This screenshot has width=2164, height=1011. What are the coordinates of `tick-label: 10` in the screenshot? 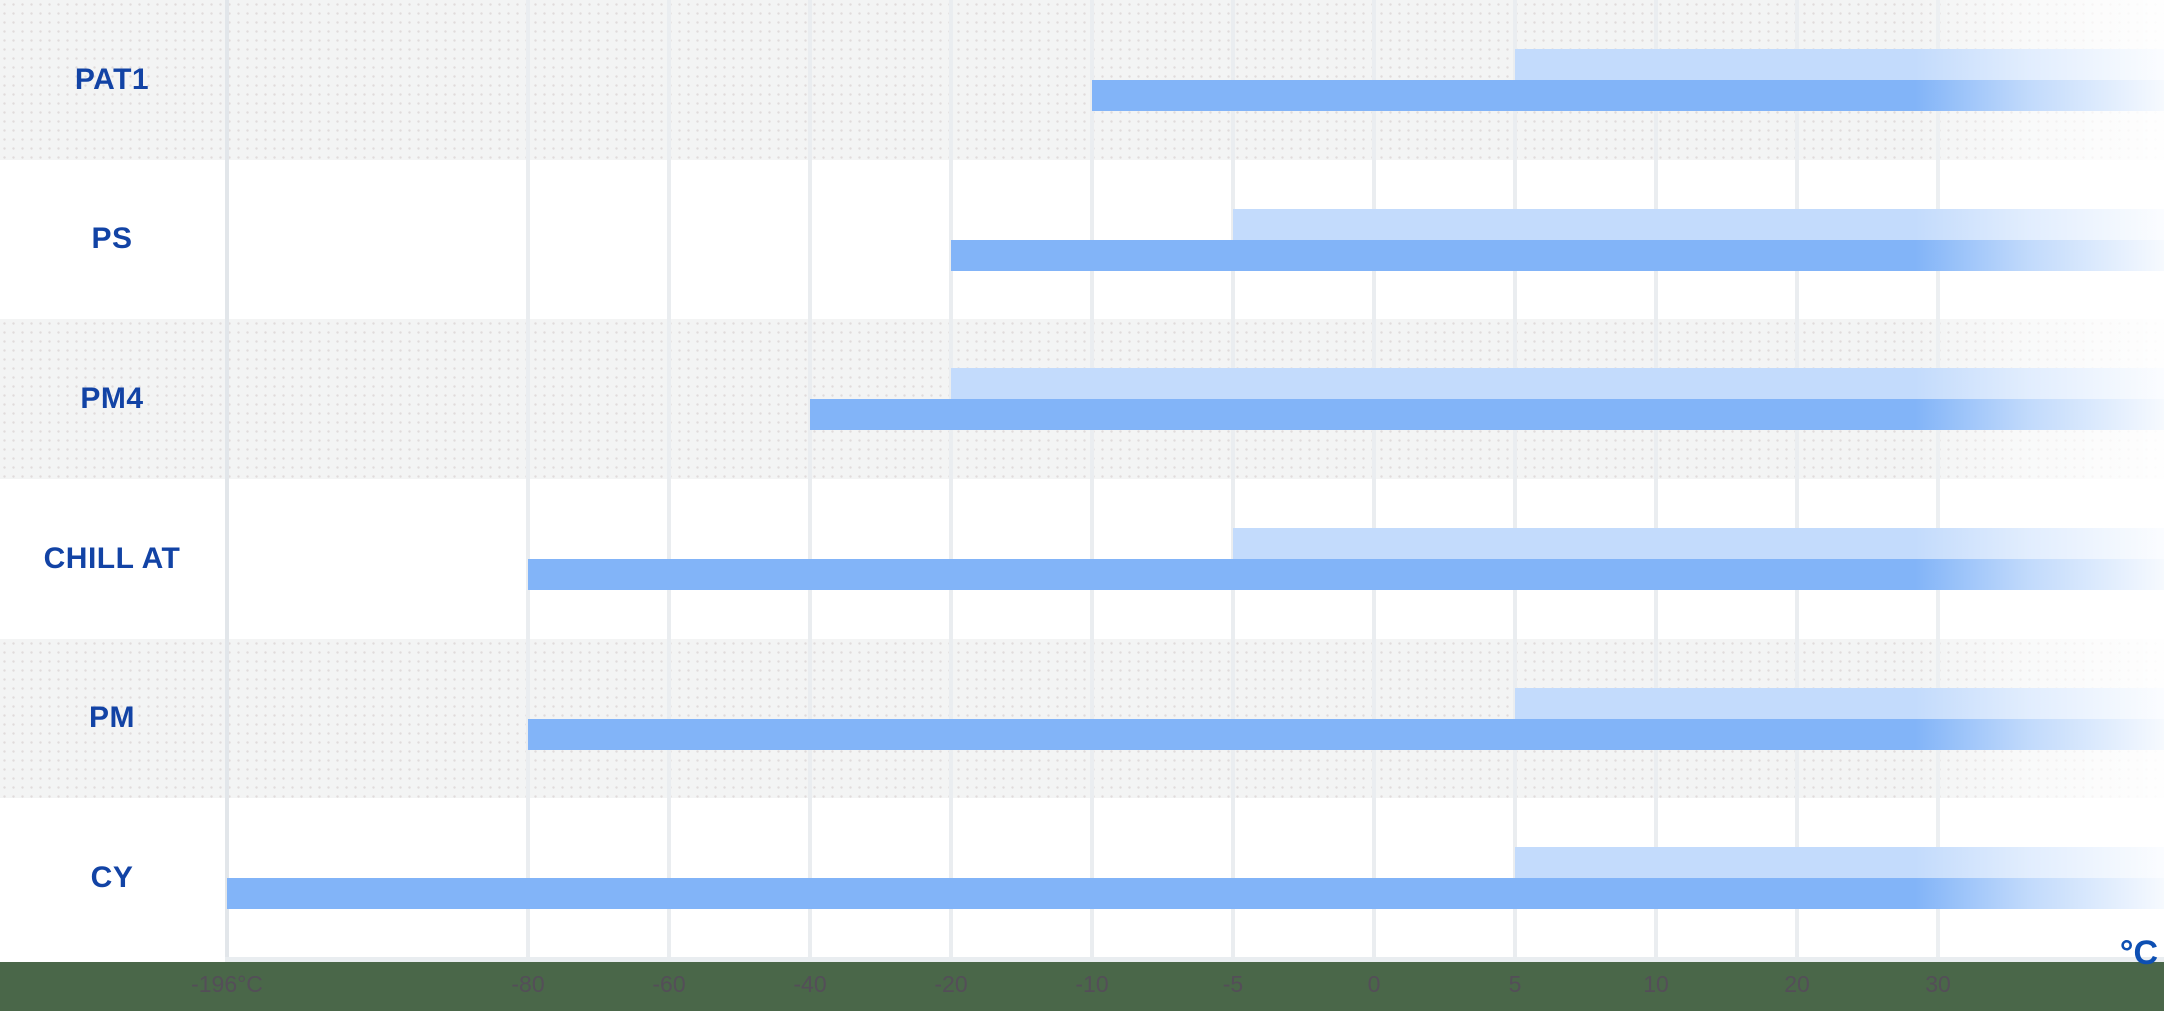 It's located at (1656, 984).